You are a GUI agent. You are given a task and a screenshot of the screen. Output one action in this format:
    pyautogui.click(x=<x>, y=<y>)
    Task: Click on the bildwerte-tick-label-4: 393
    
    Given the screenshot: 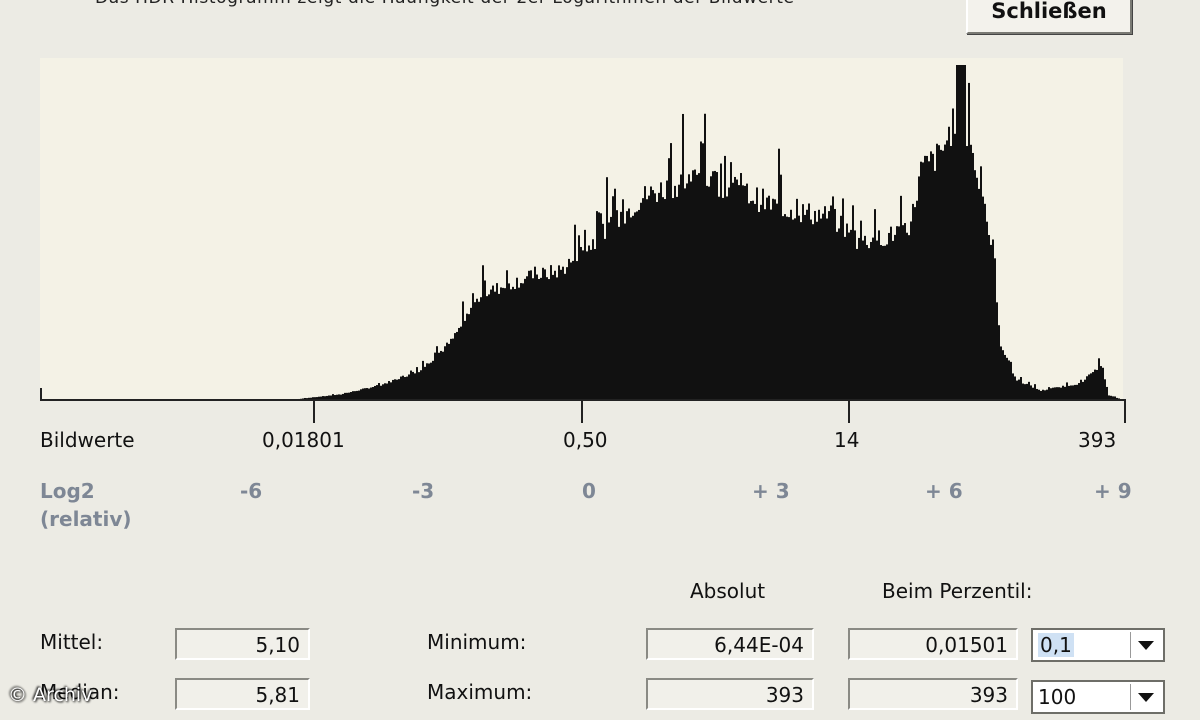 What is the action you would take?
    pyautogui.click(x=1097, y=440)
    